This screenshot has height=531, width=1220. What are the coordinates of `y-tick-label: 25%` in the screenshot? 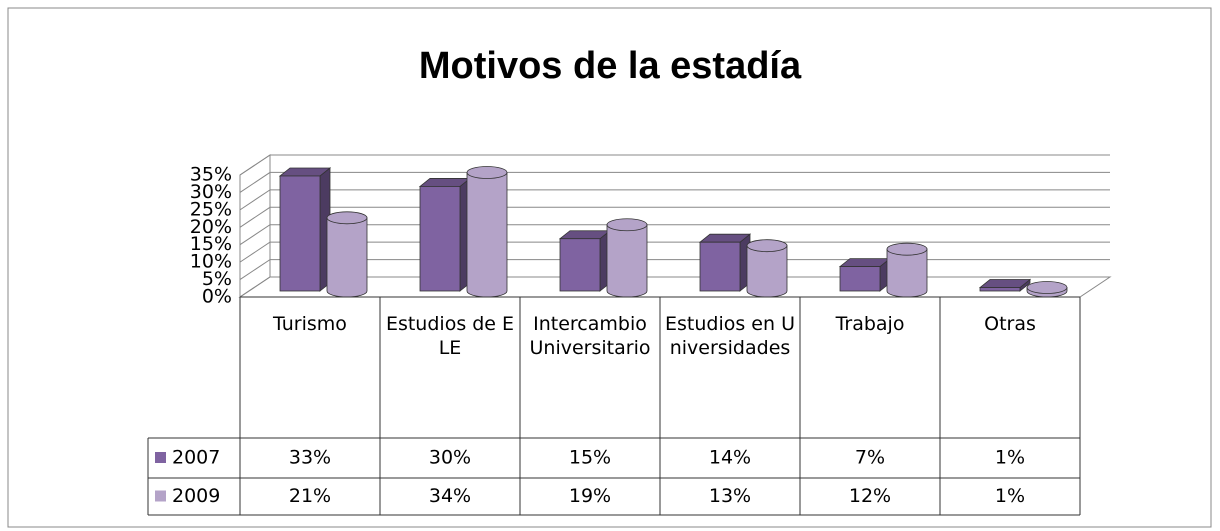 It's located at (211, 209).